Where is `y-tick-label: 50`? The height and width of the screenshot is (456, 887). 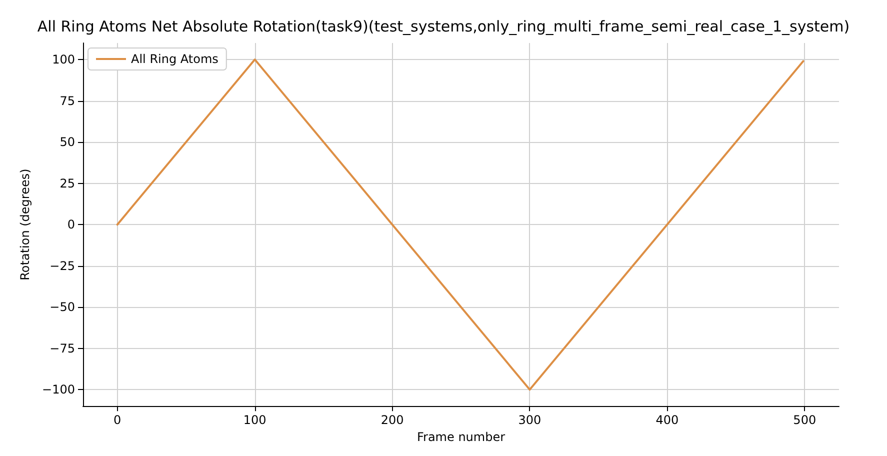
y-tick-label: 50 is located at coordinates (67, 142).